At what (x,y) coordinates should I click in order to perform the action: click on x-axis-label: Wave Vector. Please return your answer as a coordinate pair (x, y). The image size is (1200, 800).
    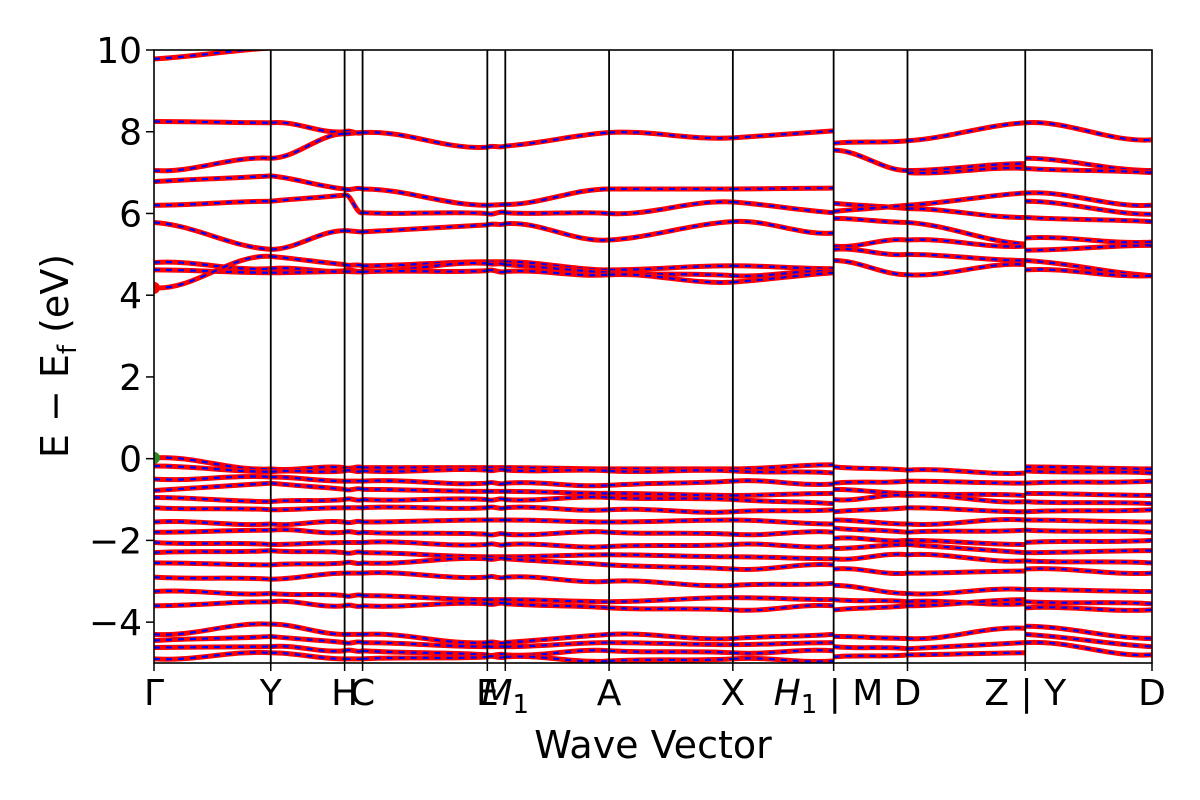
    Looking at the image, I should click on (653, 745).